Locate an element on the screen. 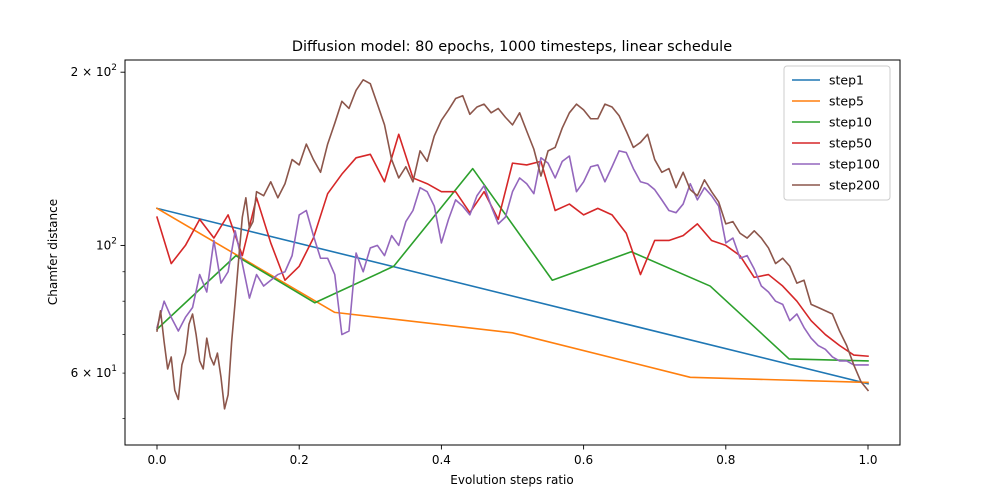  y-tick-label: 102 is located at coordinates (106, 244).